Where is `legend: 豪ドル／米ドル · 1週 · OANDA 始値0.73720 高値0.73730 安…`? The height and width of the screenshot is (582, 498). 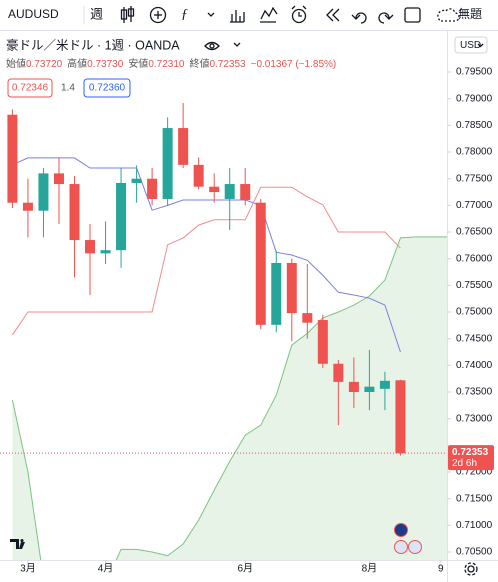 legend: 豪ドル／米ドル · 1週 · OANDA 始値0.73720 高値0.73730 安… is located at coordinates (171, 67).